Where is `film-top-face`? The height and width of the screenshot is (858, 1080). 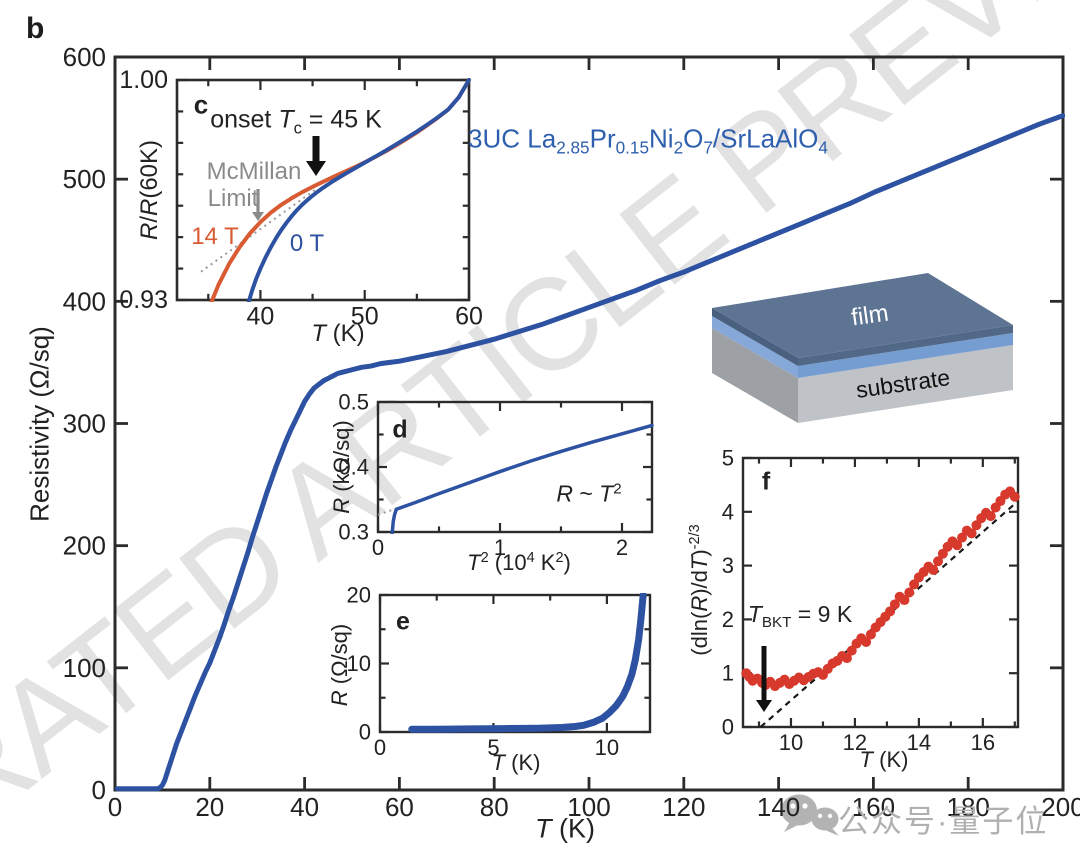 film-top-face is located at coordinates (862, 315).